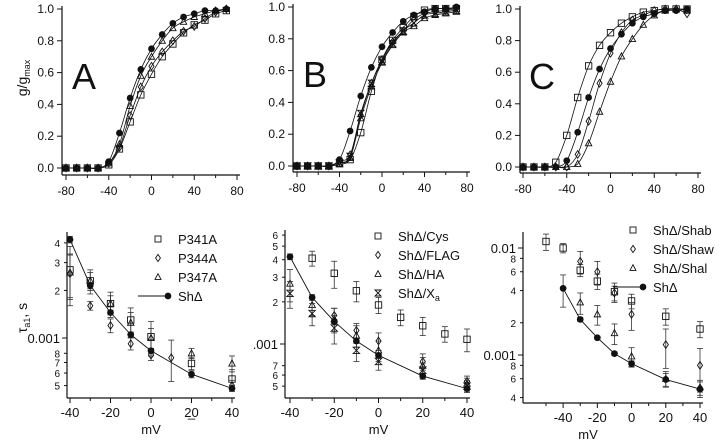 Image resolution: width=720 pixels, height=440 pixels. What do you see at coordinates (663, 259) in the screenshot?
I see `legend: ShΔ/Shab ShΔ/Shaw ShΔ/Shal ShΔ` at bounding box center [663, 259].